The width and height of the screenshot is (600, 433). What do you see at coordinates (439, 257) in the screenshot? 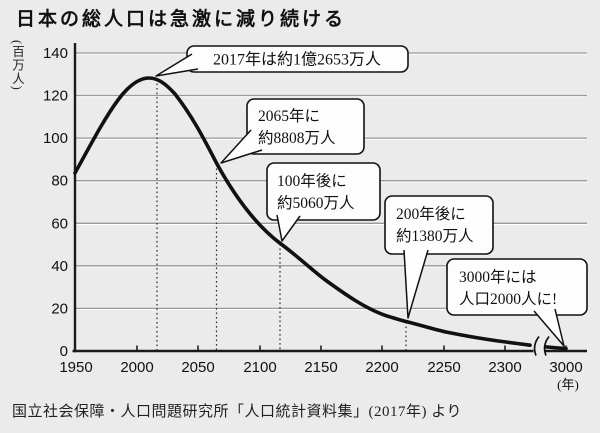
I see `callout-200y: 200年後に 約1380万人` at bounding box center [439, 257].